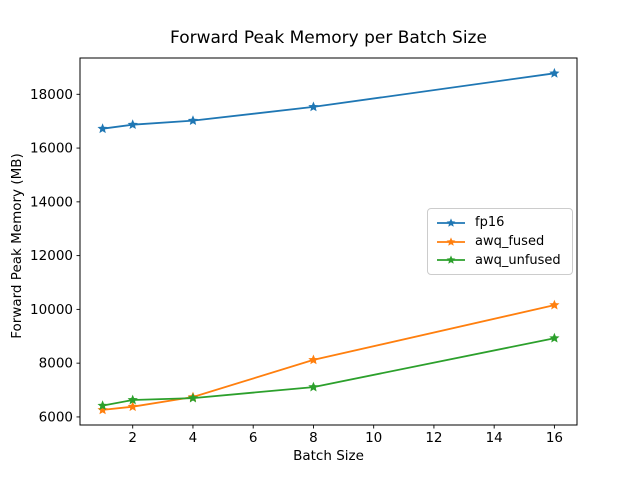  What do you see at coordinates (17, 246) in the screenshot?
I see `y-axis-label: Forward Peak Memory (MB)` at bounding box center [17, 246].